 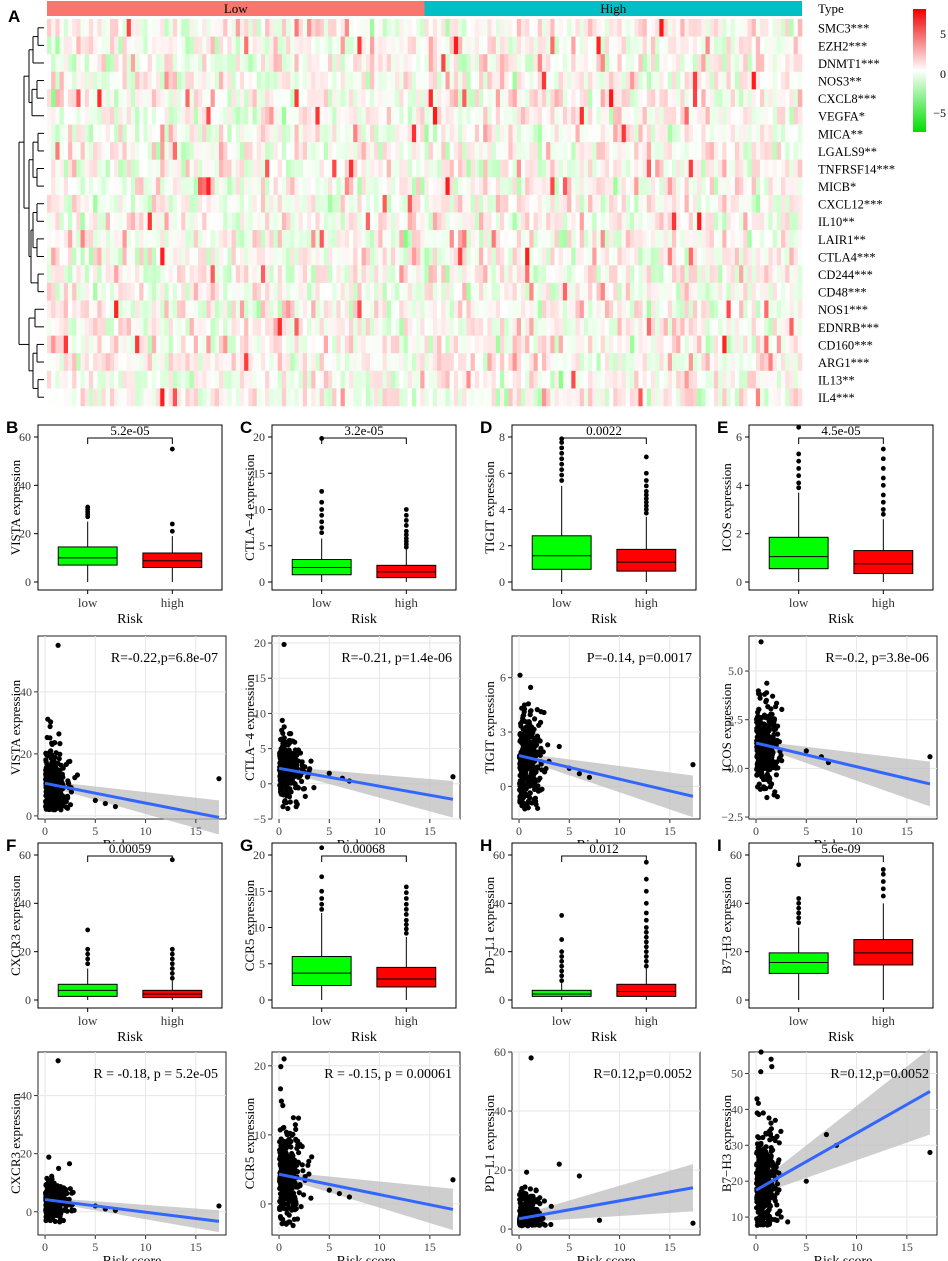 What do you see at coordinates (883, 514) in the screenshot?
I see `outlier-point` at bounding box center [883, 514].